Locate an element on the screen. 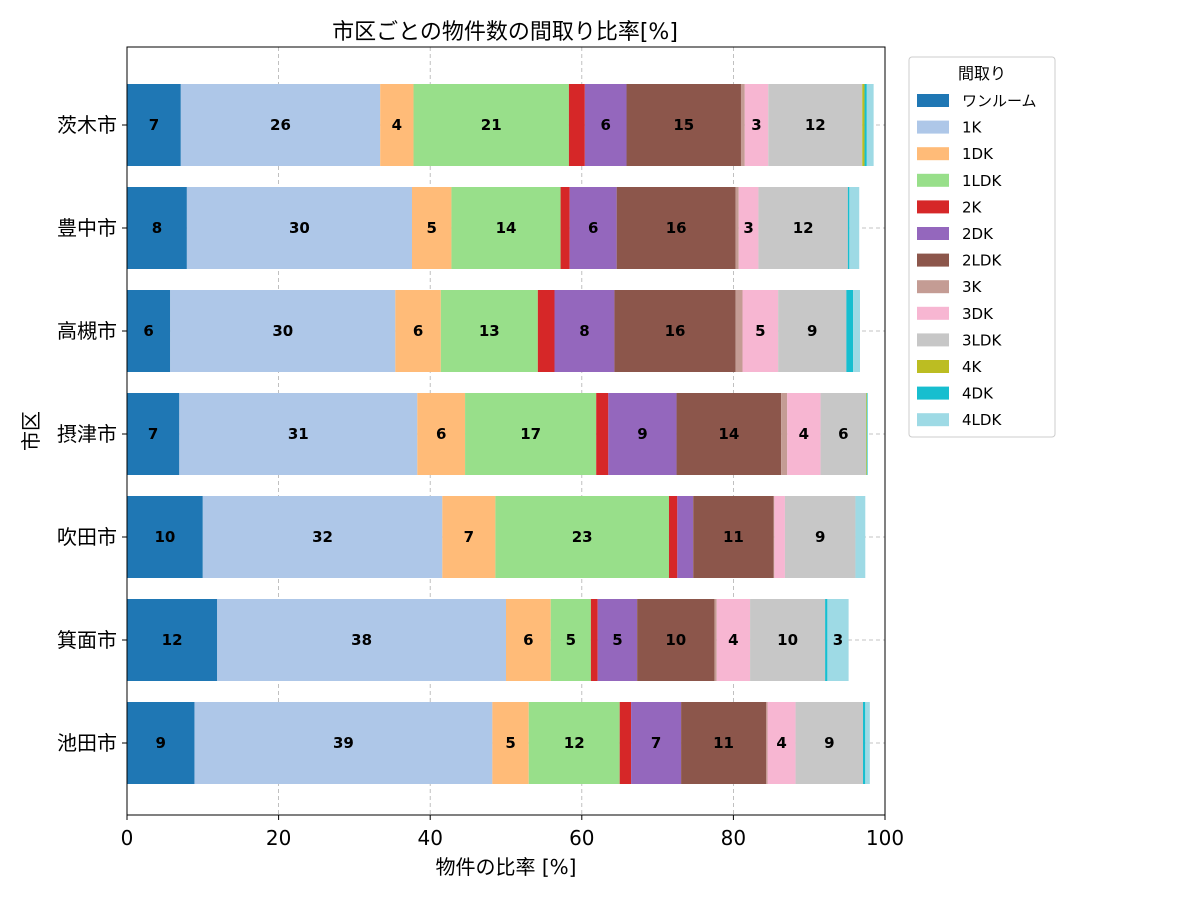 The height and width of the screenshot is (900, 1200). y-axis-label: 市区 is located at coordinates (31, 431).